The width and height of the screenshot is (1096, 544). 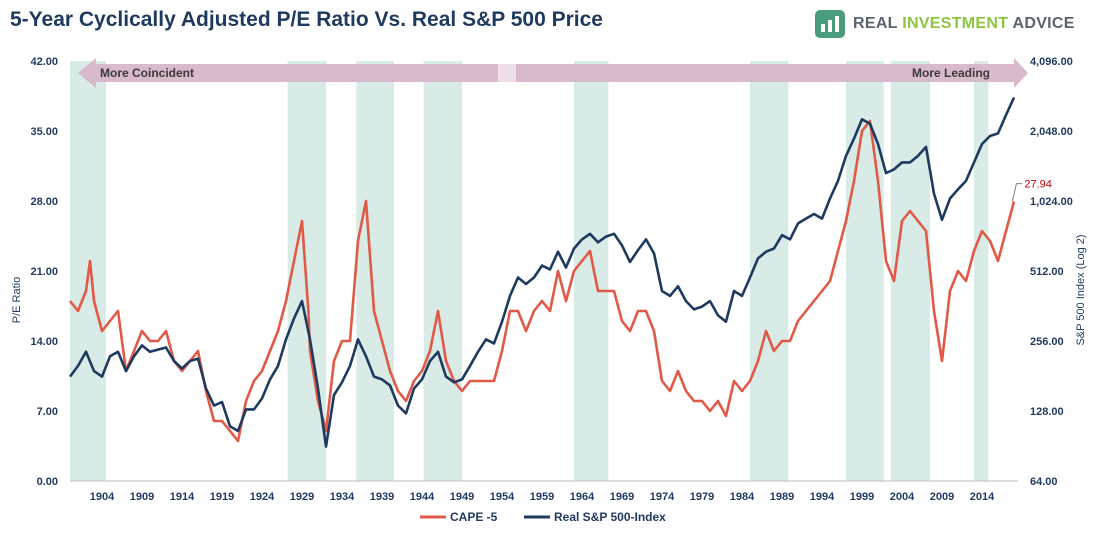 What do you see at coordinates (862, 497) in the screenshot?
I see `x-tick-label: 1999` at bounding box center [862, 497].